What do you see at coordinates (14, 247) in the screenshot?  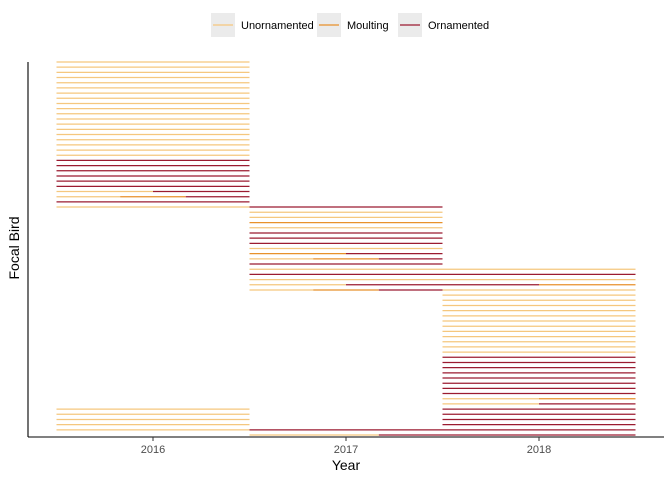 I see `y-axis-title: Focal Bird` at bounding box center [14, 247].